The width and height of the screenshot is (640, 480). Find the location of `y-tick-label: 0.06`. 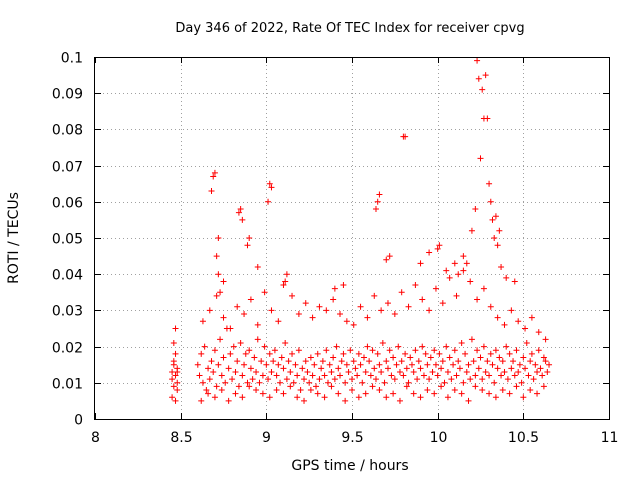

y-tick-label: 0.06 is located at coordinates (67, 204).